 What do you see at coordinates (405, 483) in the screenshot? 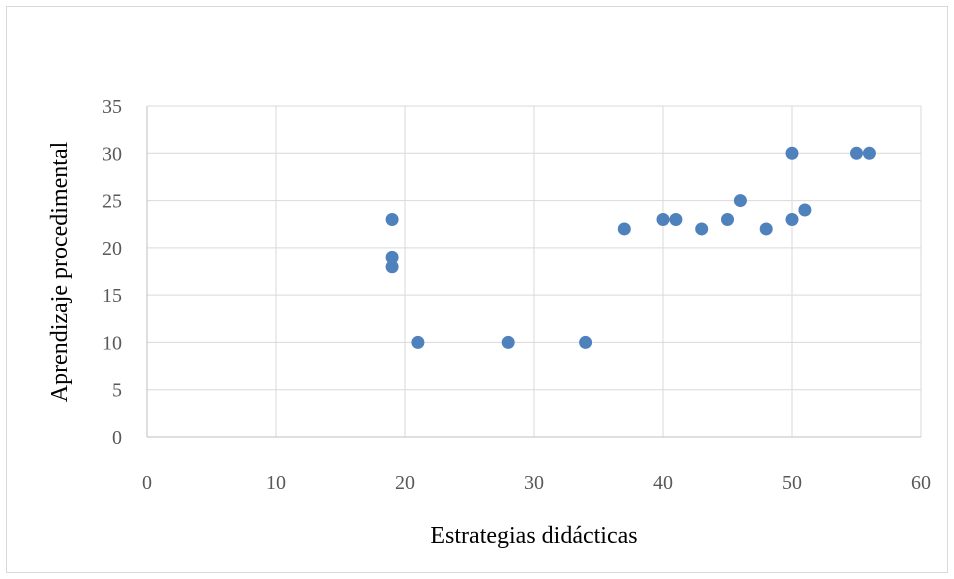
I see `x-tick-label: 20` at bounding box center [405, 483].